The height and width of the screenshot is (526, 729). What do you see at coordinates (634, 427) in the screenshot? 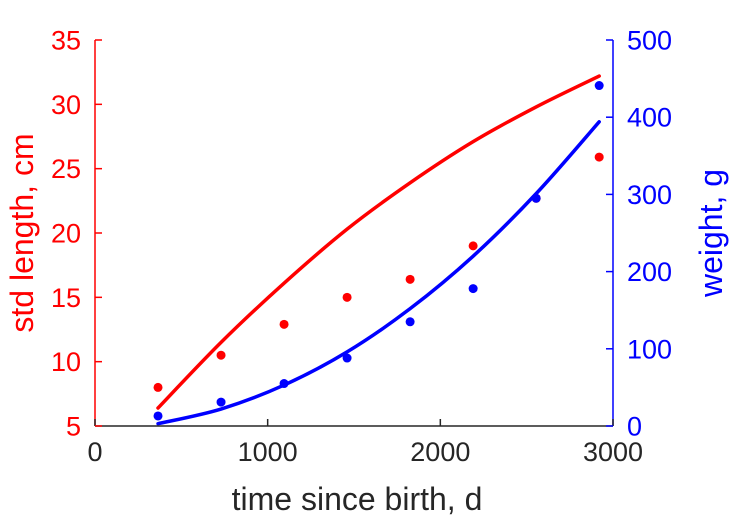
I see `right-y-tick-label: 0` at bounding box center [634, 427].